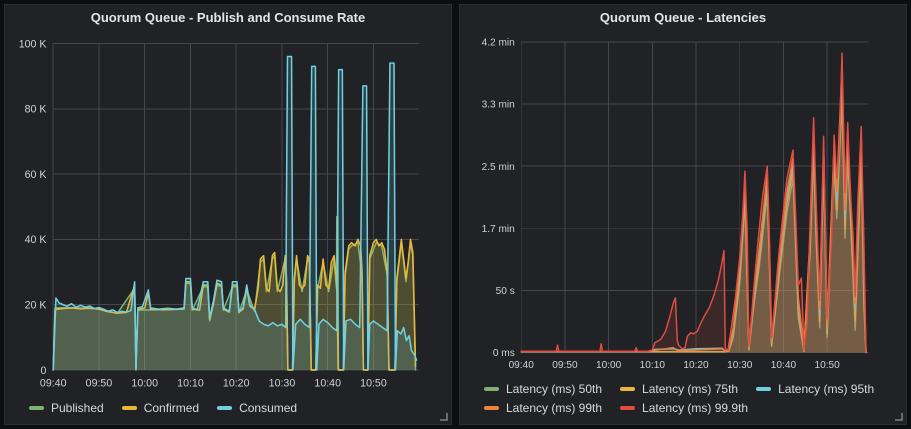  Describe the element at coordinates (228, 17) in the screenshot. I see `panel-title: Quorum Queue - Publish and Consume Rate` at that location.